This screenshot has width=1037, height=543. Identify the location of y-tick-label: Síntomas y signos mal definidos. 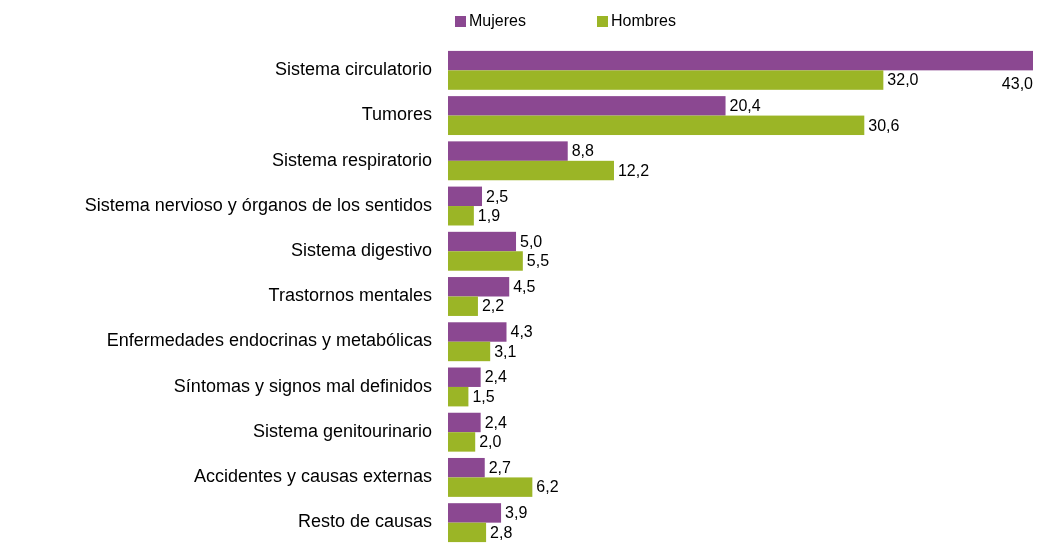
(302, 385).